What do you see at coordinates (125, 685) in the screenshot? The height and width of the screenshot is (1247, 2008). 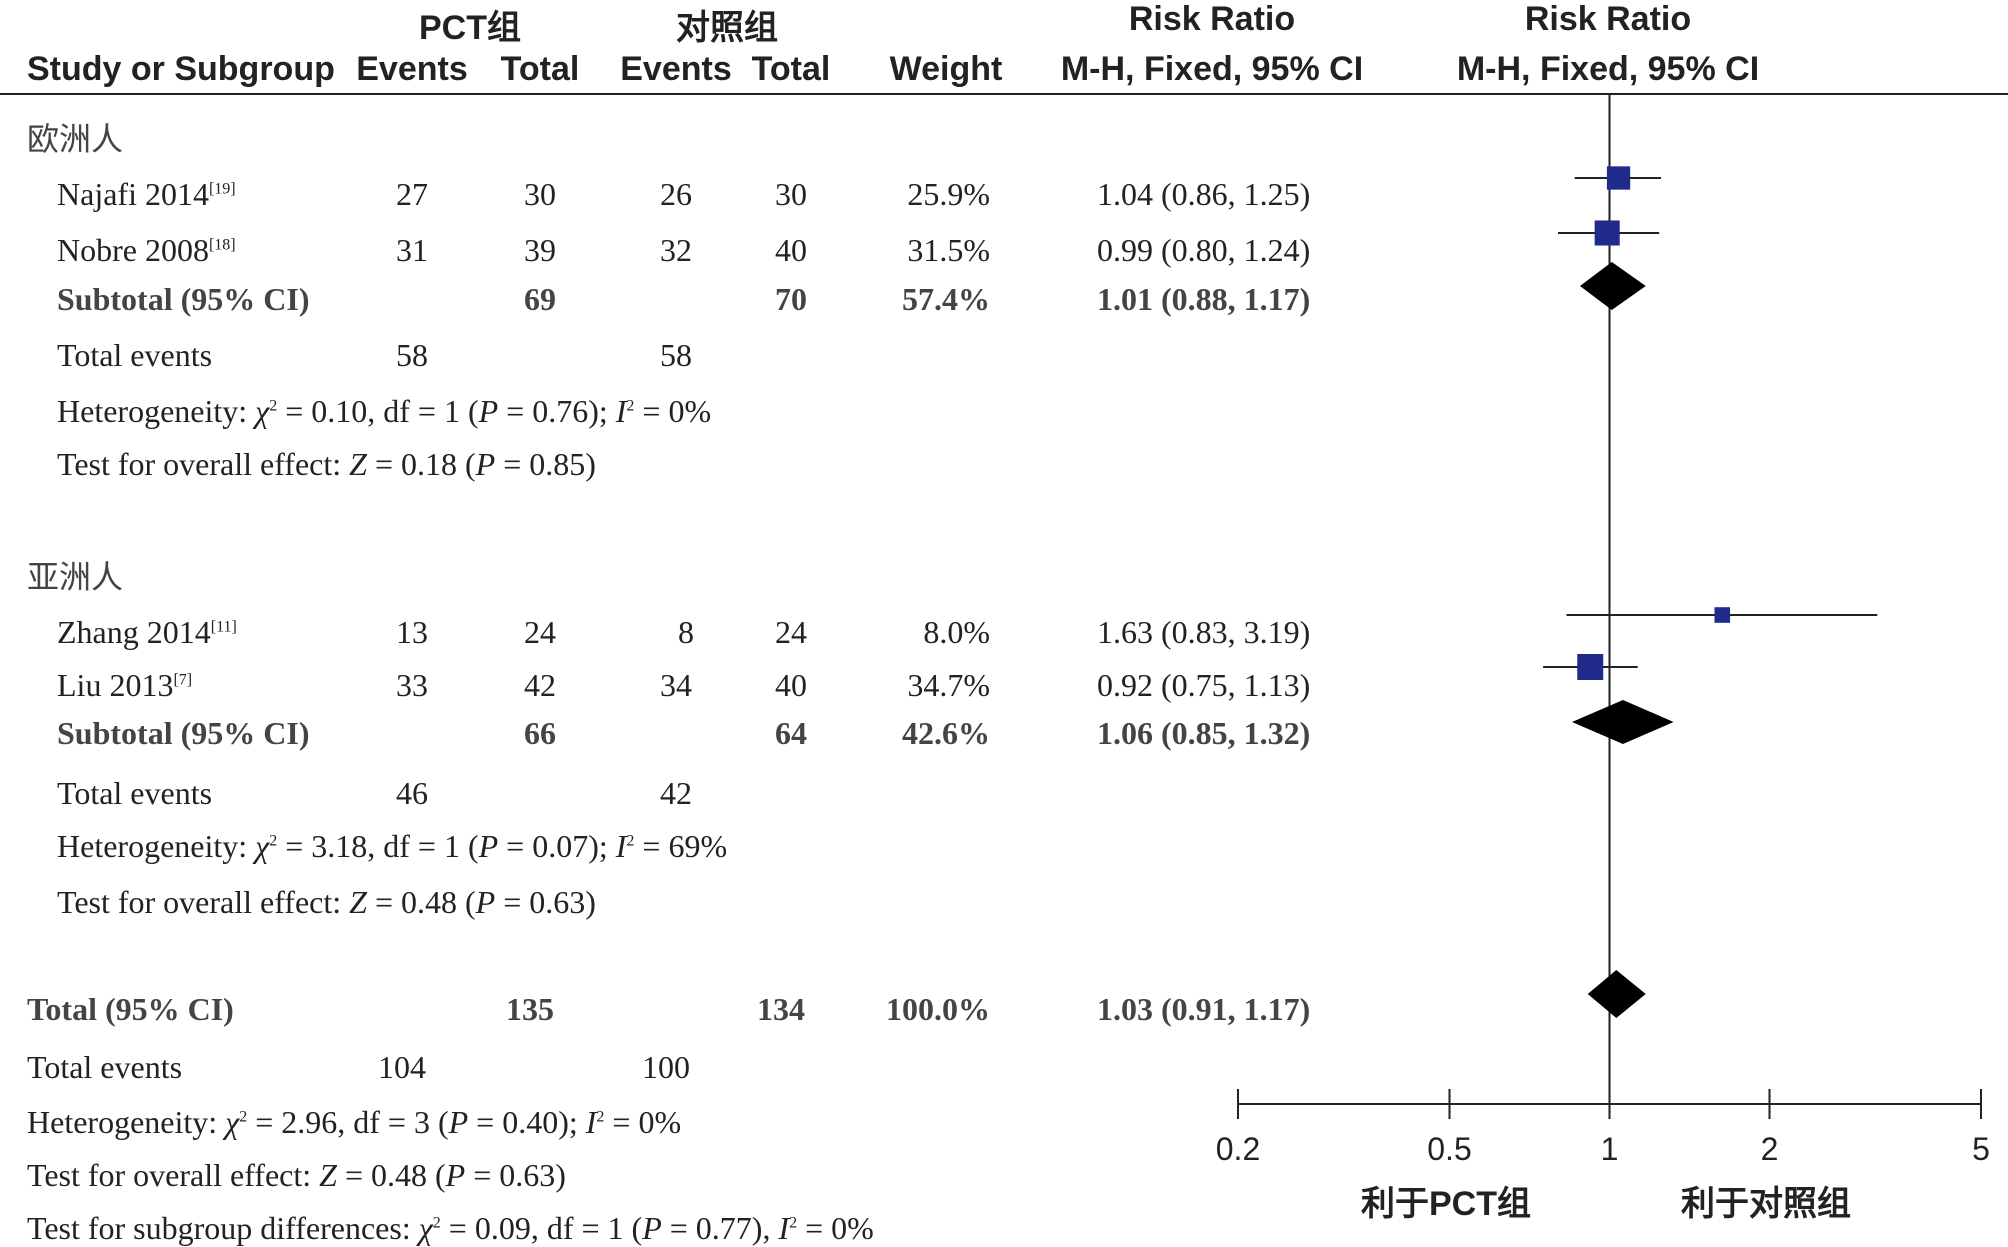 I see `study-name: Liu 2013[7]` at bounding box center [125, 685].